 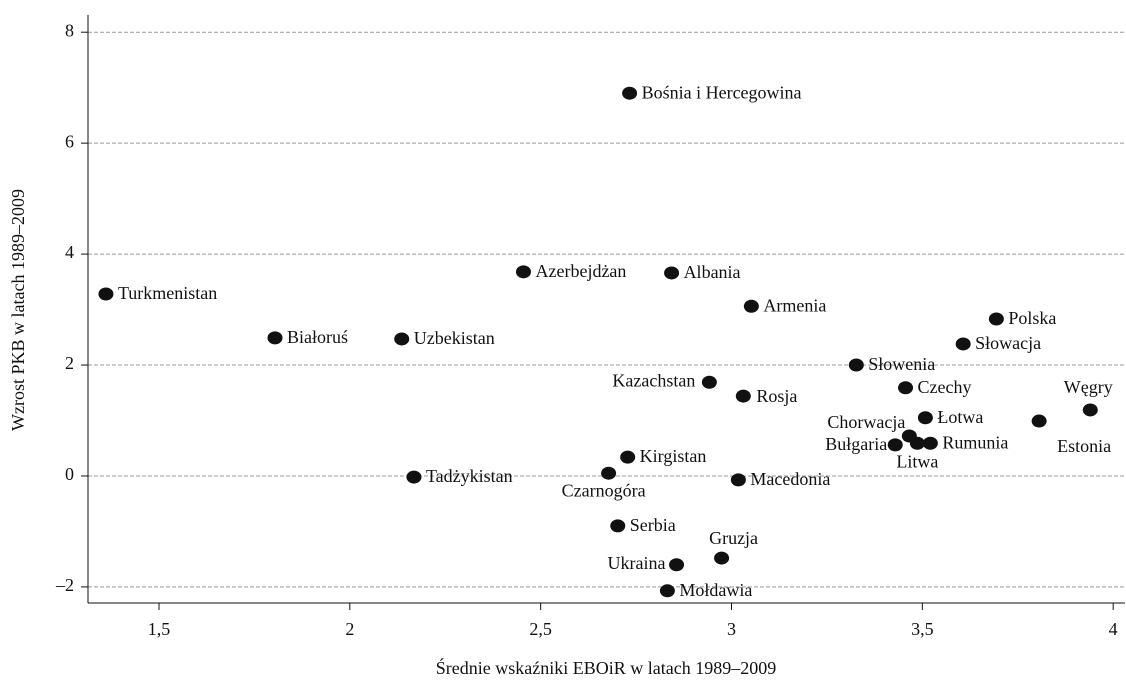 What do you see at coordinates (722, 92) in the screenshot?
I see `point-label: Bośnia i Hercegowina` at bounding box center [722, 92].